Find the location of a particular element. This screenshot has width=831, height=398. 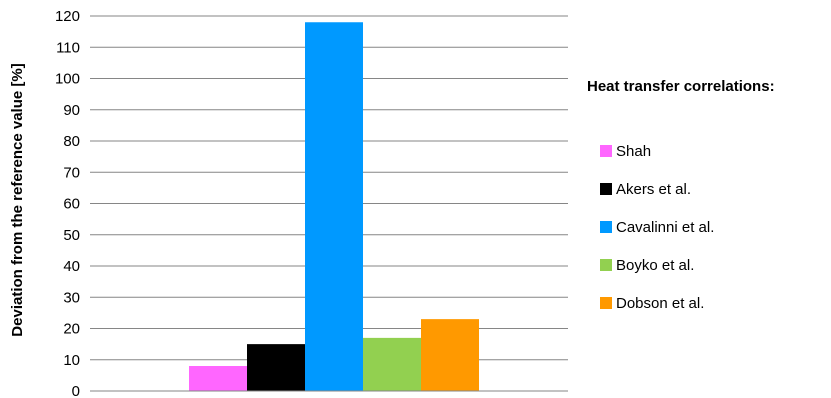

bar-boyko-et-al is located at coordinates (392, 364).